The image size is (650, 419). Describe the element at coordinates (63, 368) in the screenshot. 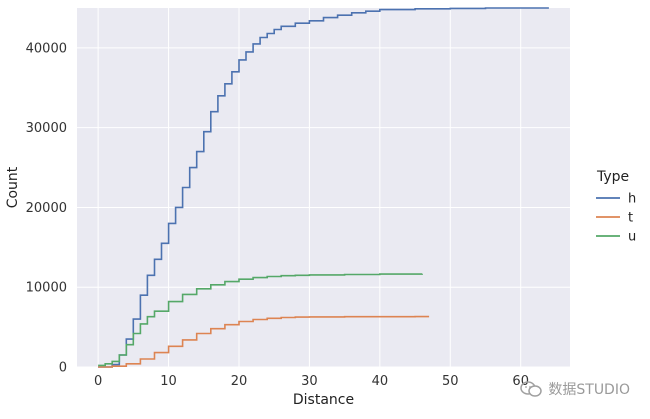

I see `y-tick-label: 0` at that location.